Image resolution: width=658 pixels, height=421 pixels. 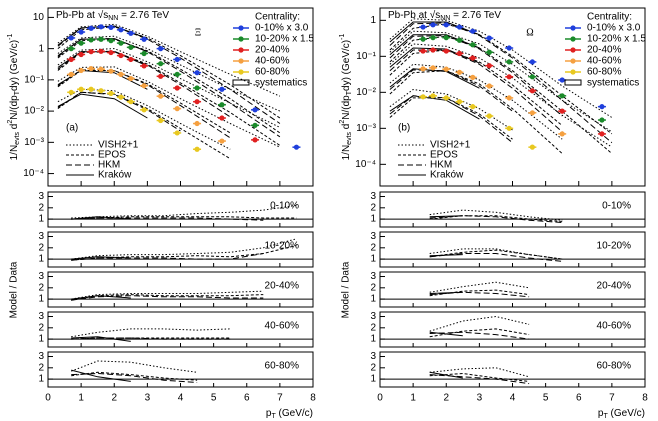 I want to click on x-tick-label: 6, so click(x=247, y=398).